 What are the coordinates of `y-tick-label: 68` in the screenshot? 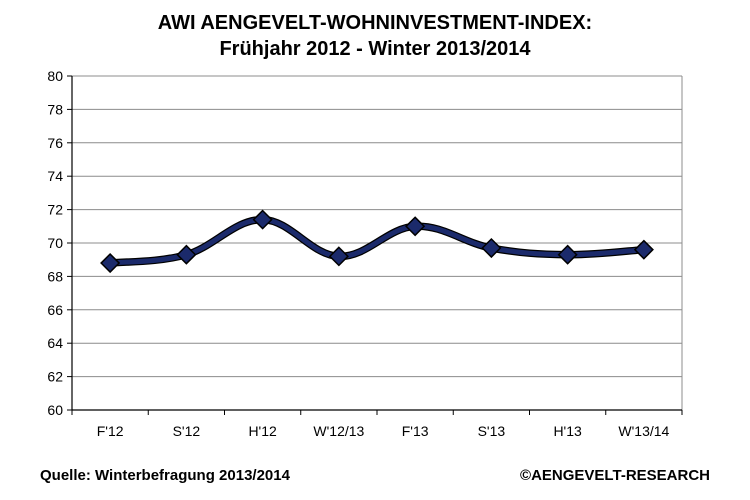 It's located at (55, 276).